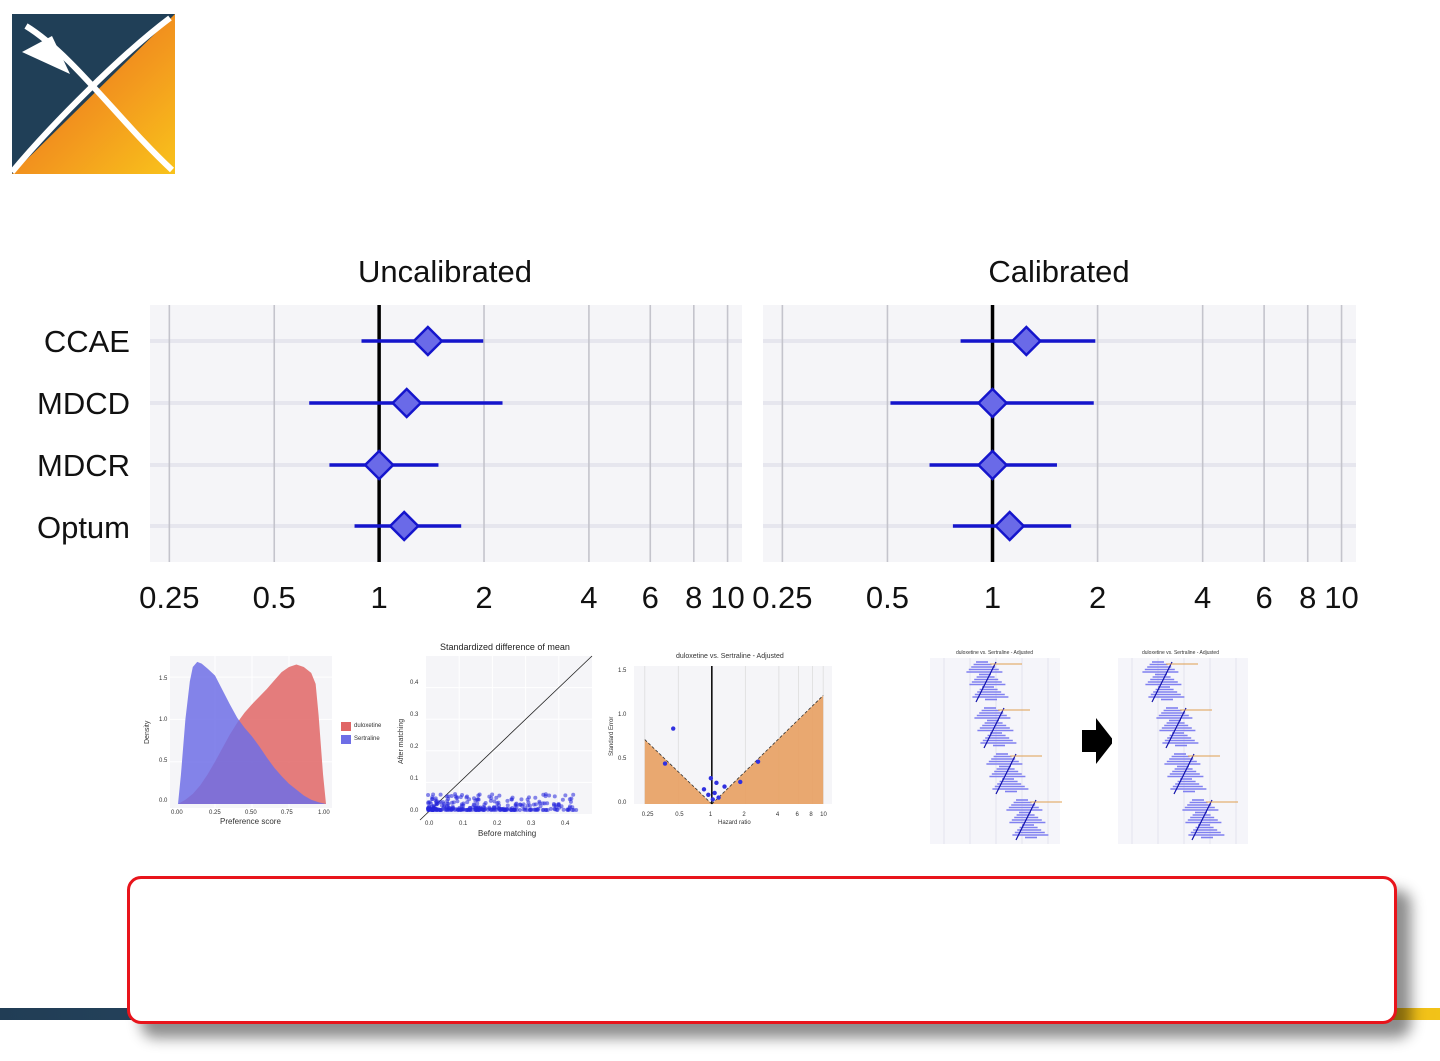 This screenshot has width=1440, height=1061. Describe the element at coordinates (1059, 271) in the screenshot. I see `panel-title-calibrated: Calibrated` at that location.